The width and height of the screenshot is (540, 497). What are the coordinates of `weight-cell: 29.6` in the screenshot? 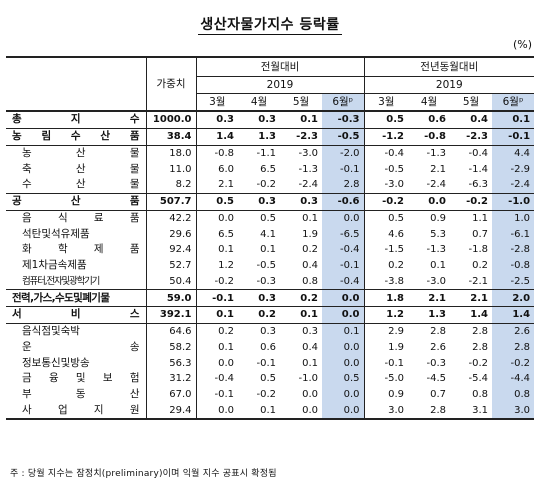 It's located at (171, 234).